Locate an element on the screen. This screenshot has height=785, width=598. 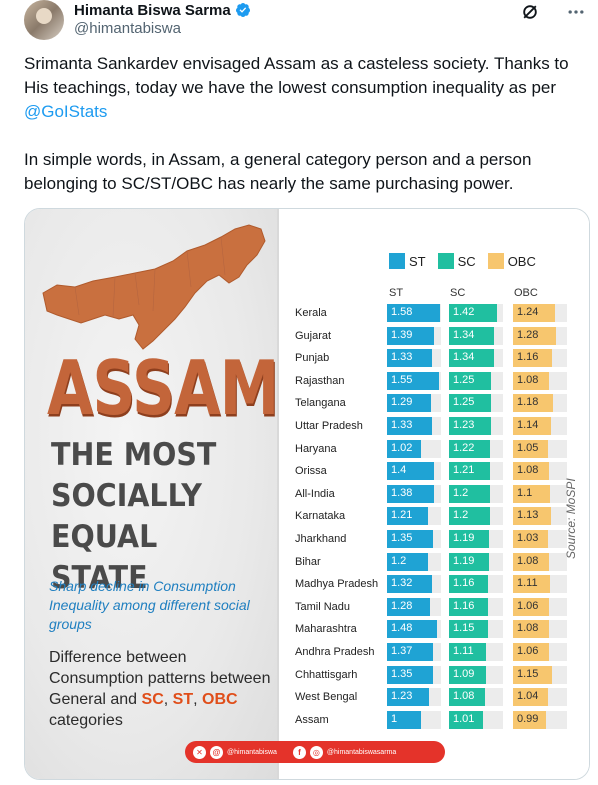
state-label: Punjab is located at coordinates (312, 358).